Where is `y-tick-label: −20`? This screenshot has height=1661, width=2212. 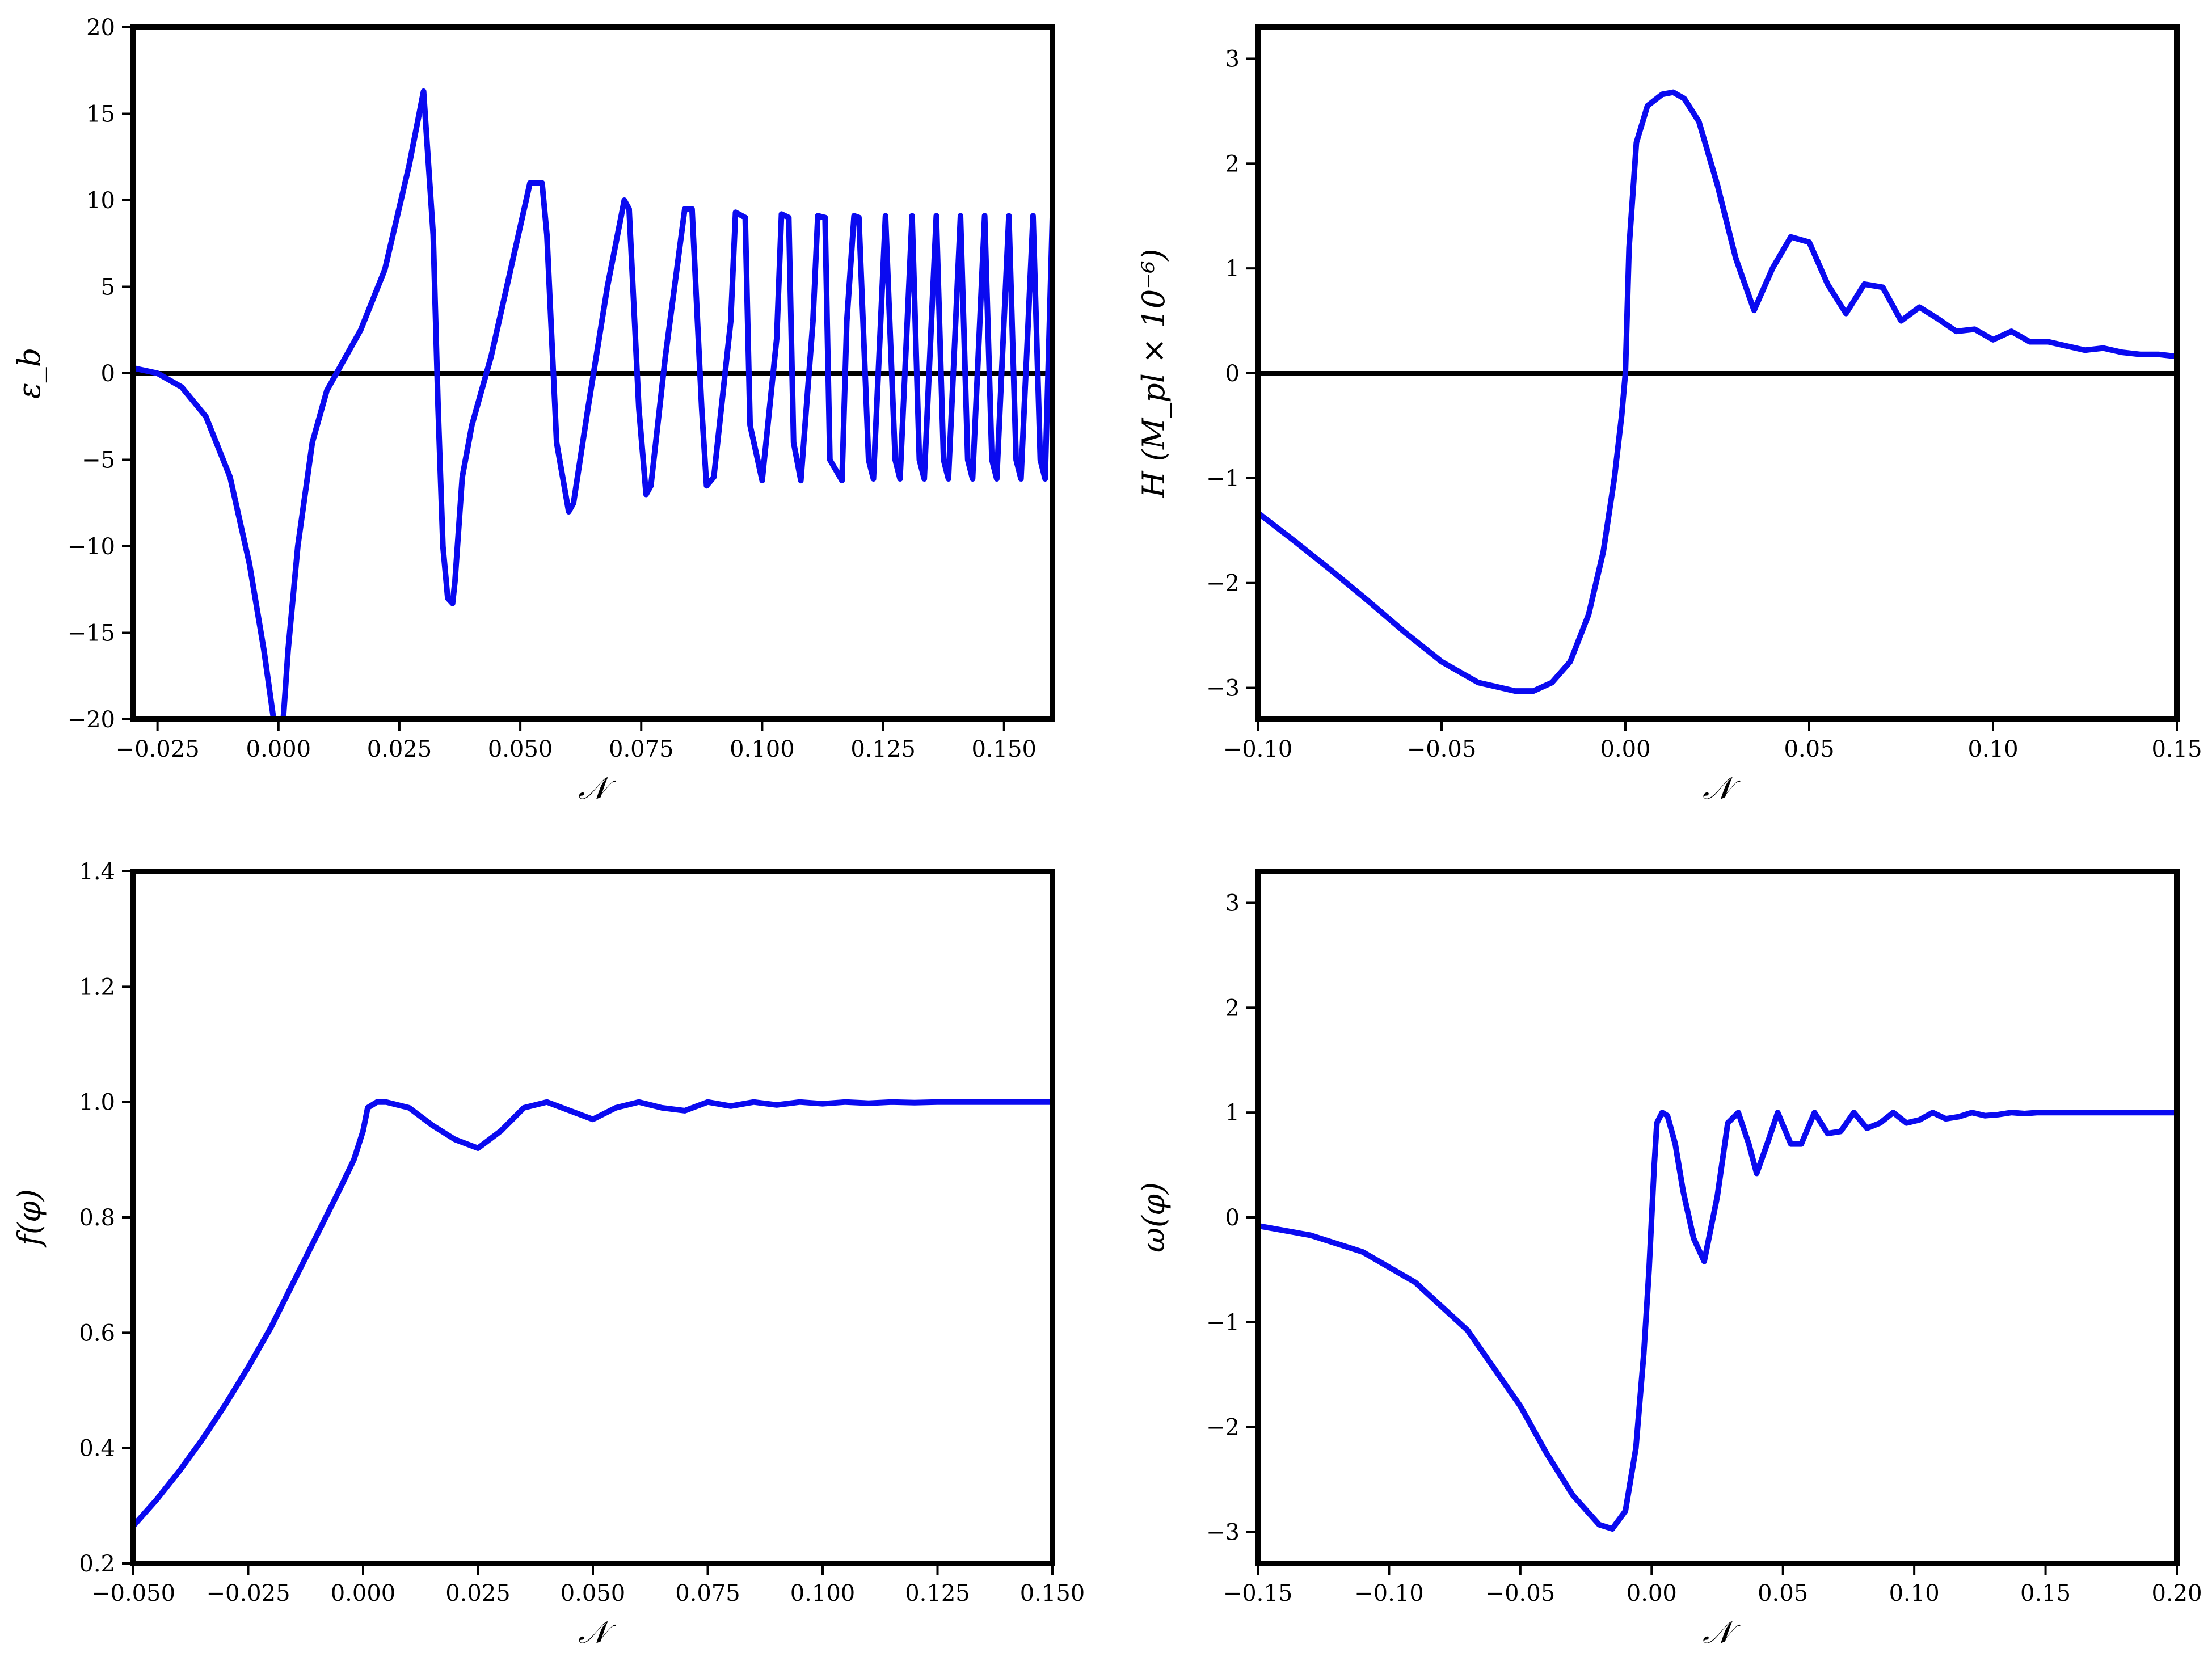 y-tick-label: −20 is located at coordinates (91, 720).